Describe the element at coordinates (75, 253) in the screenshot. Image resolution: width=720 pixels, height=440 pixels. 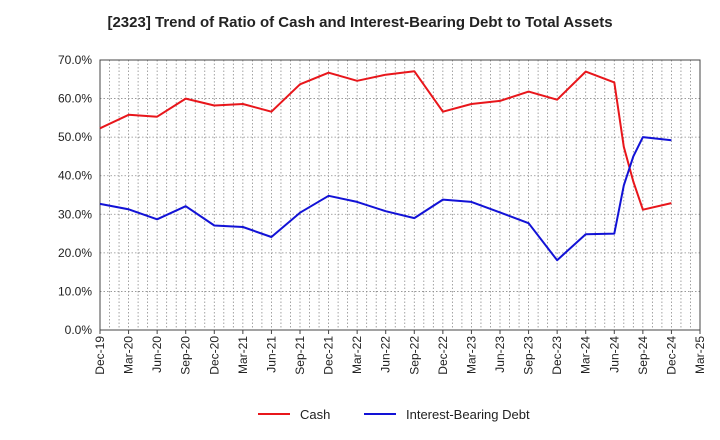
I see `y-tick-label: 20.0%` at that location.